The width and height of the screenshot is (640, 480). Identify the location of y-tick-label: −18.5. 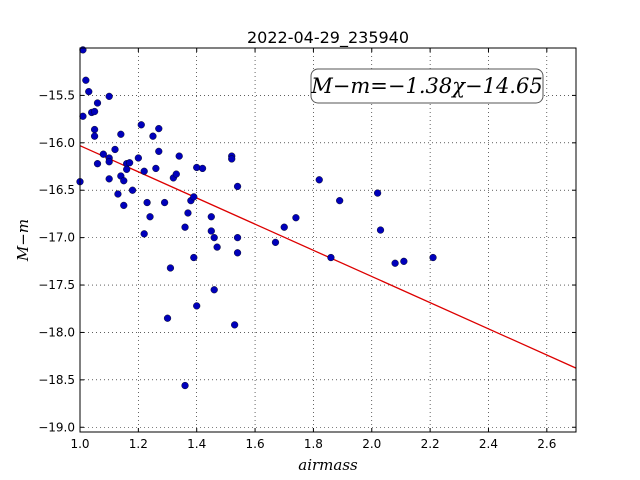
(56, 380).